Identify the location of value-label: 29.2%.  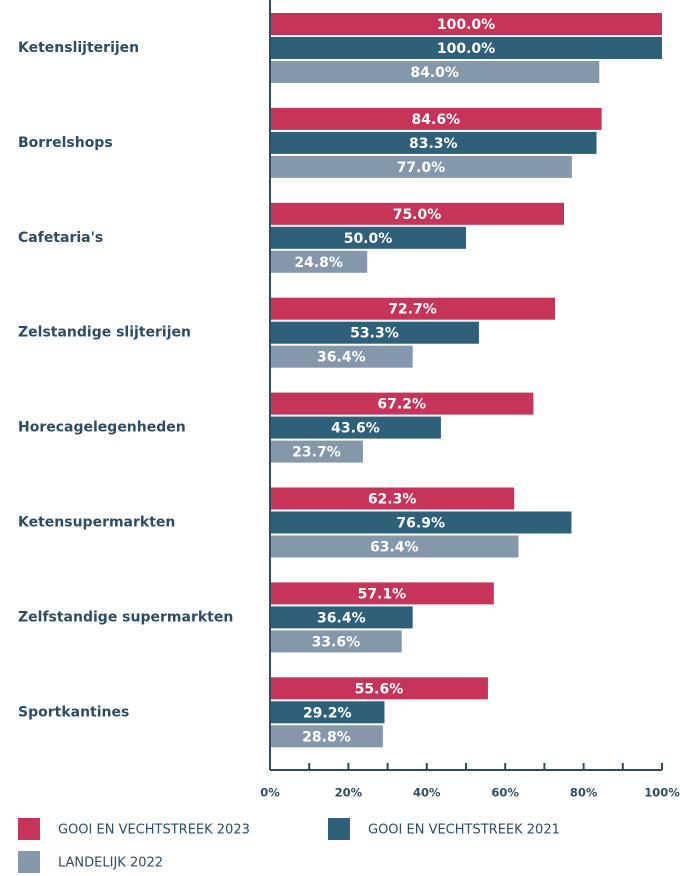
(327, 713).